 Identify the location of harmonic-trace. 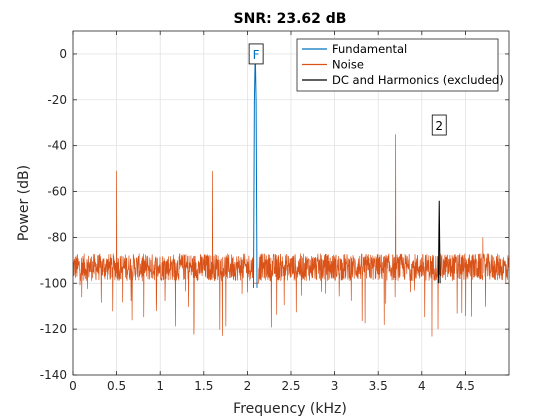
(439, 242).